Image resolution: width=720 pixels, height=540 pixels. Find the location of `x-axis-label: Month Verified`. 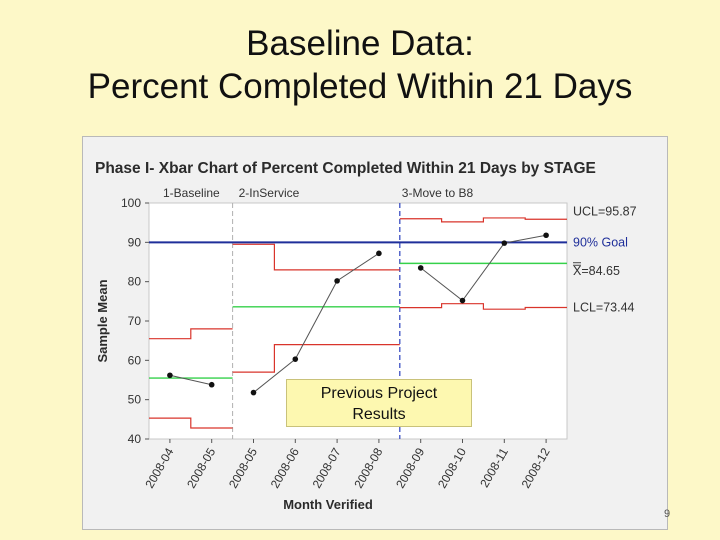

x-axis-label: Month Verified is located at coordinates (328, 504).